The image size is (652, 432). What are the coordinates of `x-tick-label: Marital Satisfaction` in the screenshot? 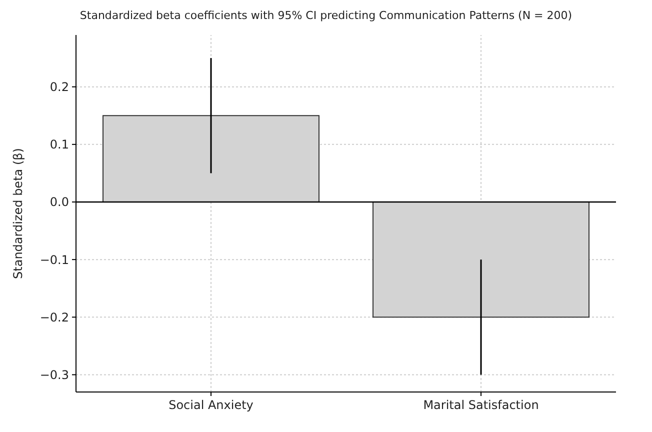 It's located at (481, 405).